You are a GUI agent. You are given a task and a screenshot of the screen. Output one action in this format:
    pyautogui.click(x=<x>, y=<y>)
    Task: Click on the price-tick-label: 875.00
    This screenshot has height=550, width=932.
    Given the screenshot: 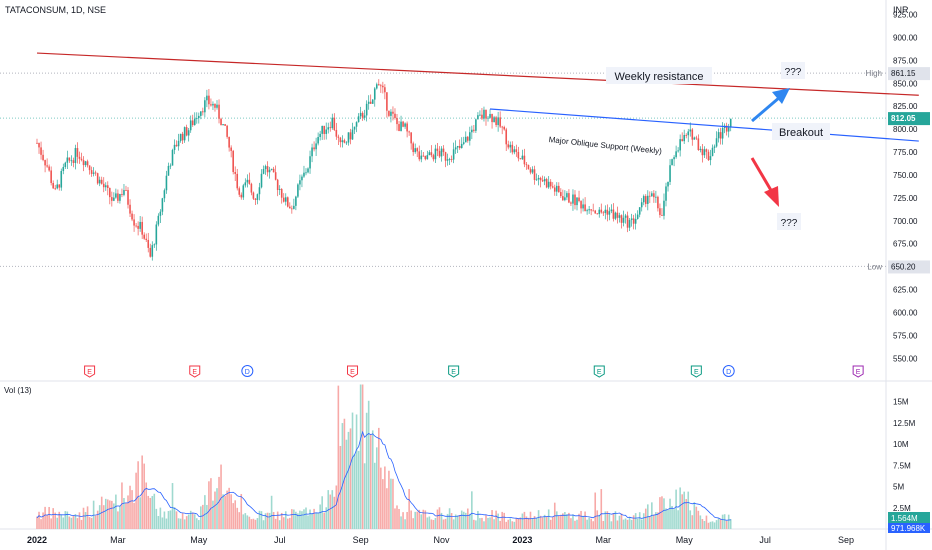 What is the action you would take?
    pyautogui.click(x=905, y=60)
    